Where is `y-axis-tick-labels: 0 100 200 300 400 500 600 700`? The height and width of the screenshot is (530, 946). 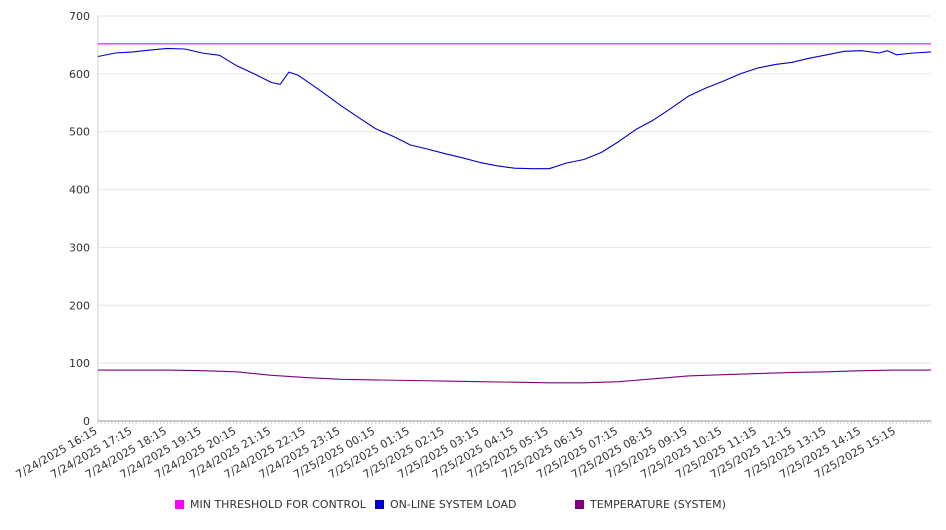 y-axis-tick-labels: 0 100 200 300 400 500 600 700 is located at coordinates (79, 219).